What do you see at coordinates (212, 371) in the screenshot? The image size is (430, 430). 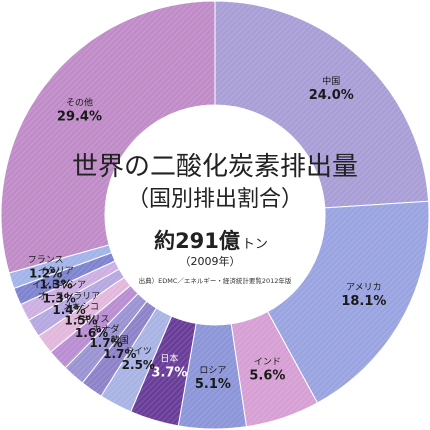 I see `slice-4-name-label: ロシア` at bounding box center [212, 371].